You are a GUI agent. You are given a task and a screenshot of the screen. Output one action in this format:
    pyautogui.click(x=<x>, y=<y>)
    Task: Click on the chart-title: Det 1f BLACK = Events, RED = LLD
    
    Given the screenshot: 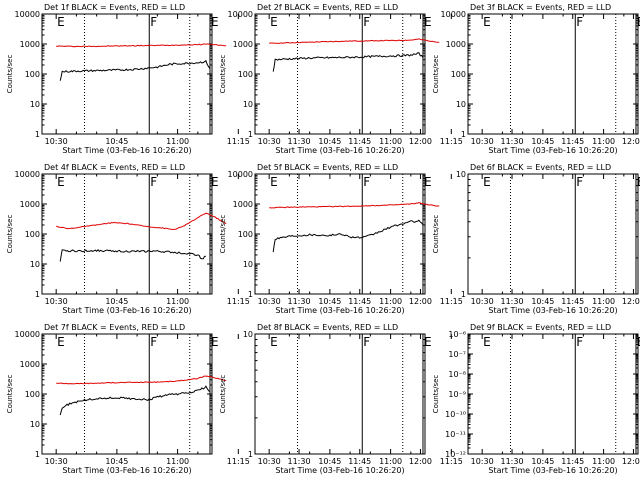 What is the action you would take?
    pyautogui.click(x=114, y=7)
    